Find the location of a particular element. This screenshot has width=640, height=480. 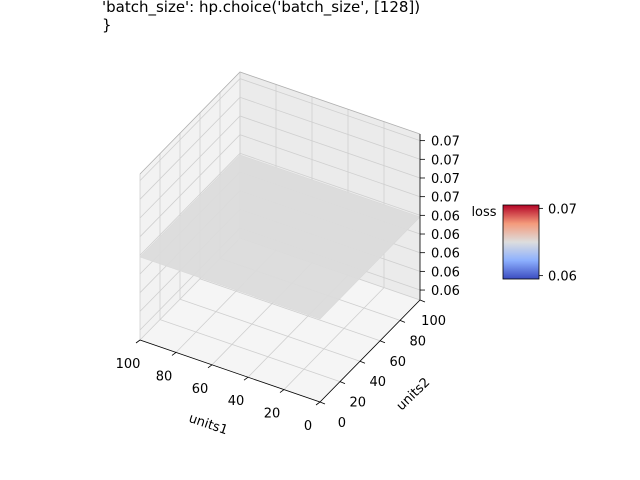

units1-tick-label: 60 is located at coordinates (200, 389).